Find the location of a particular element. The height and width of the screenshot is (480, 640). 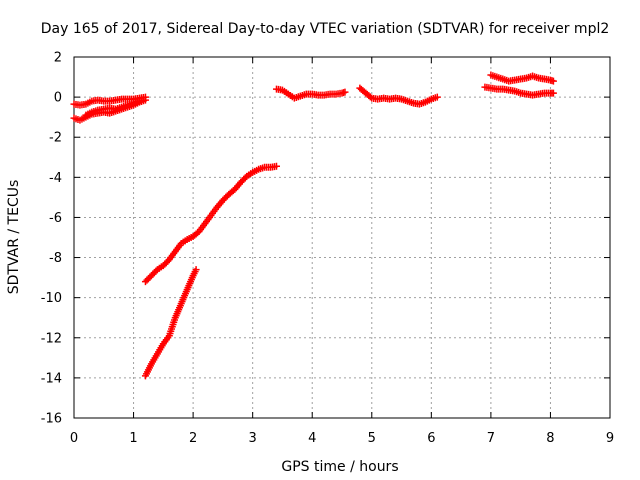

y-tick-label: -10 is located at coordinates (51, 298).